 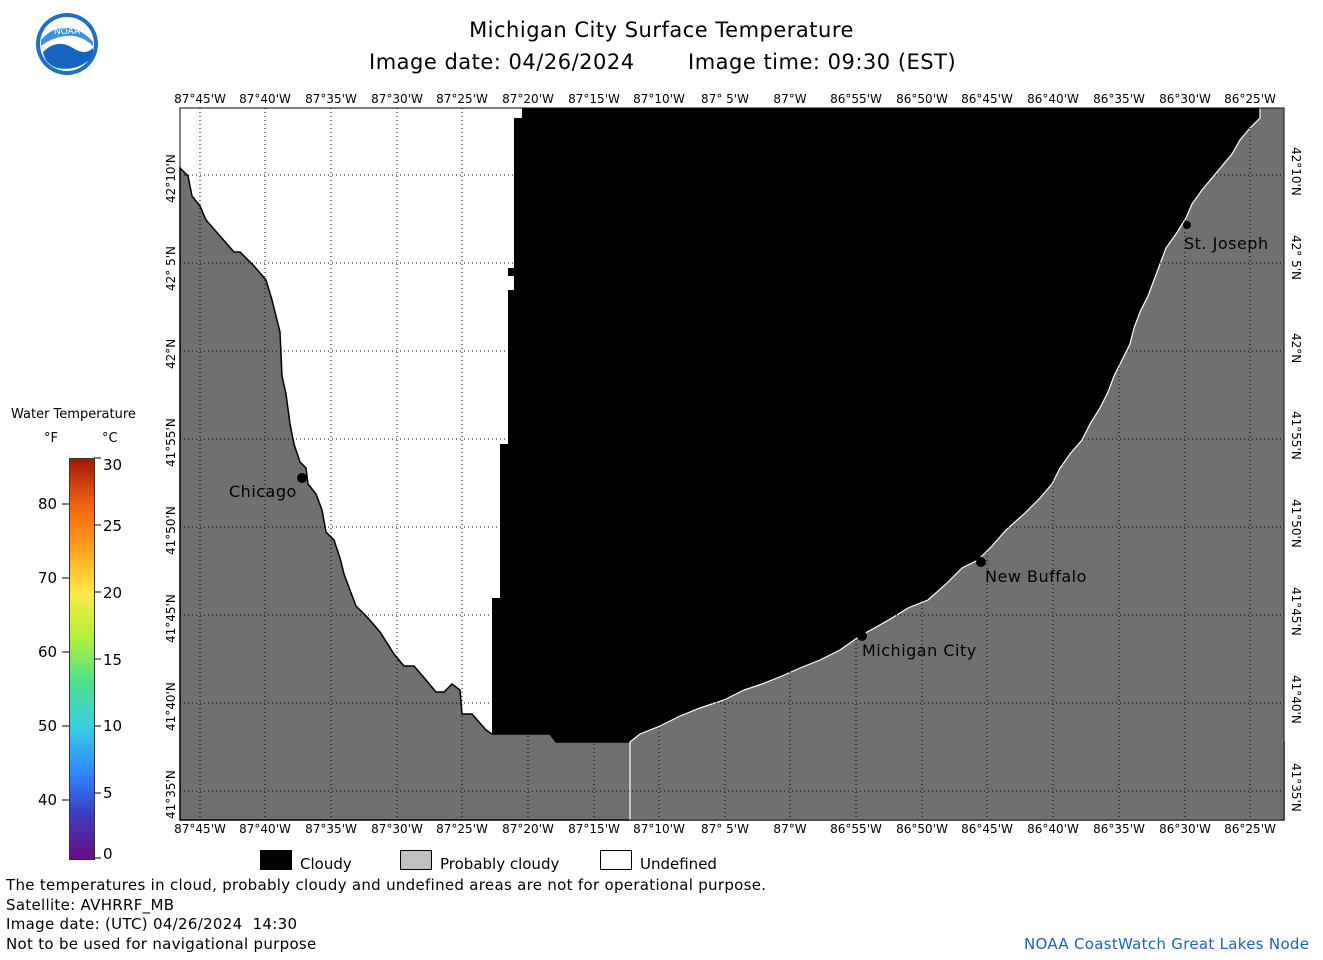 I want to click on lon-bottom-tick: 87°10'W, so click(x=659, y=829).